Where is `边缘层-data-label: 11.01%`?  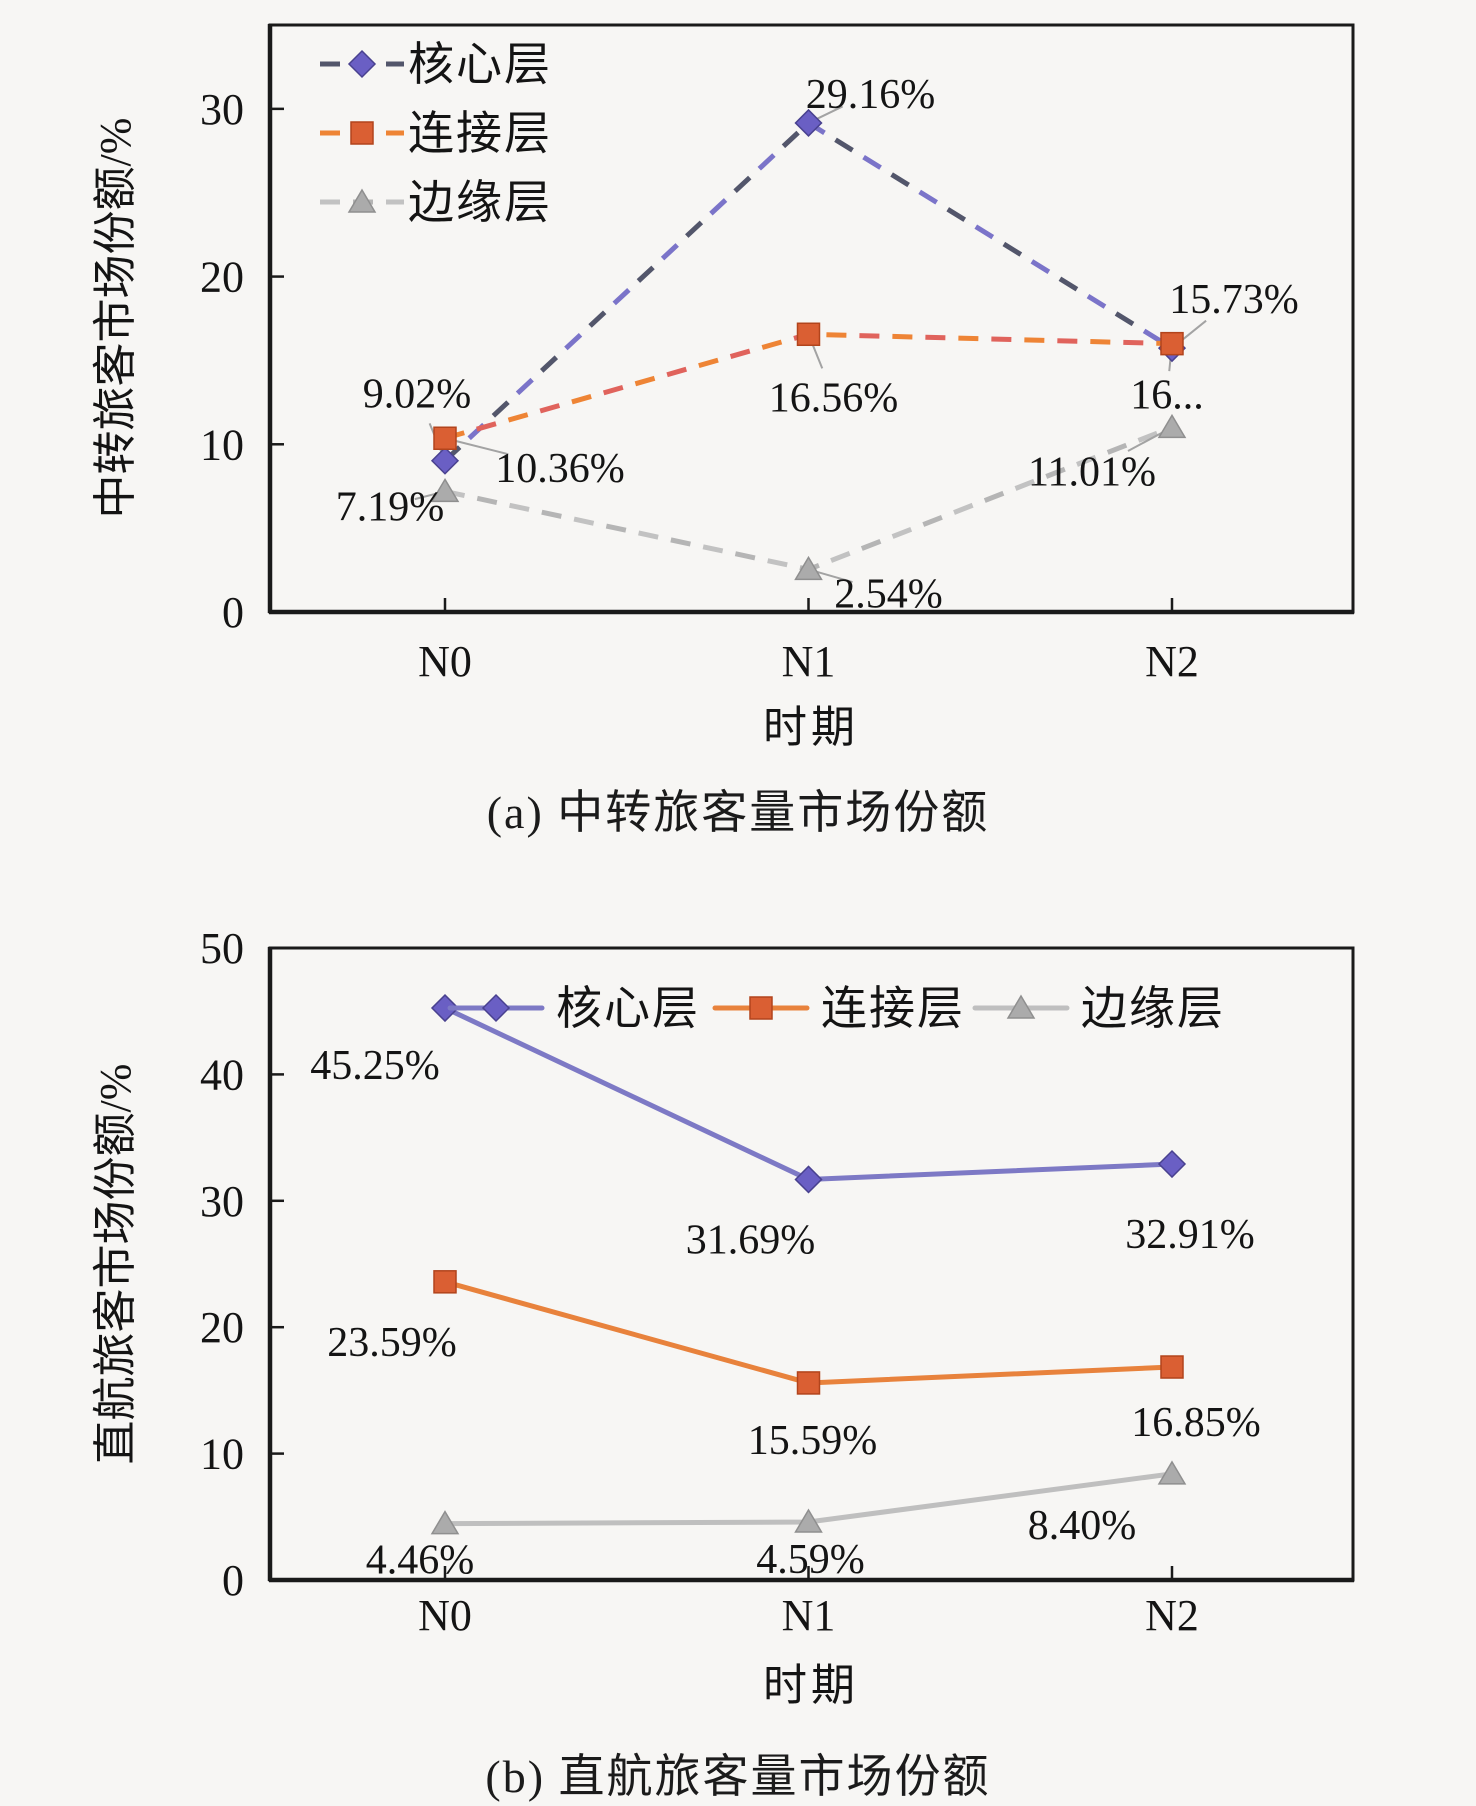
边缘层-data-label: 11.01% is located at coordinates (1092, 472).